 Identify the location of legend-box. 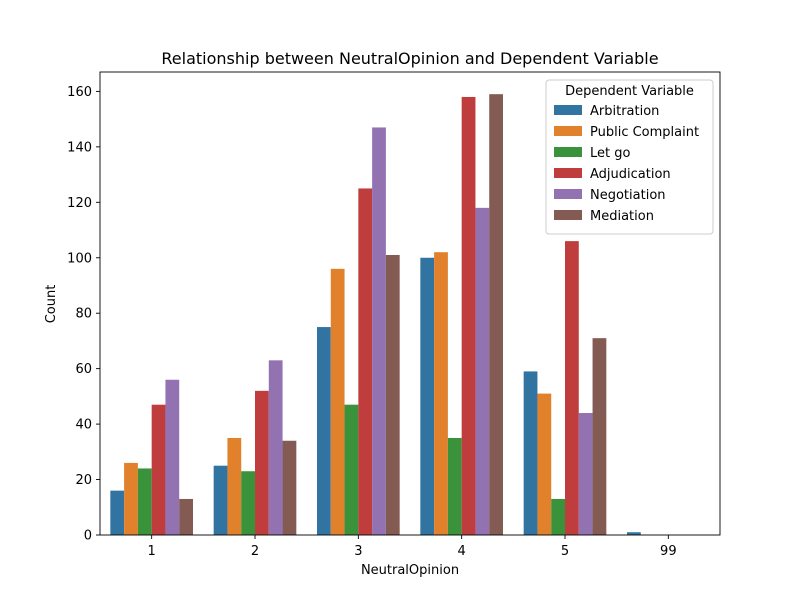
(629, 157).